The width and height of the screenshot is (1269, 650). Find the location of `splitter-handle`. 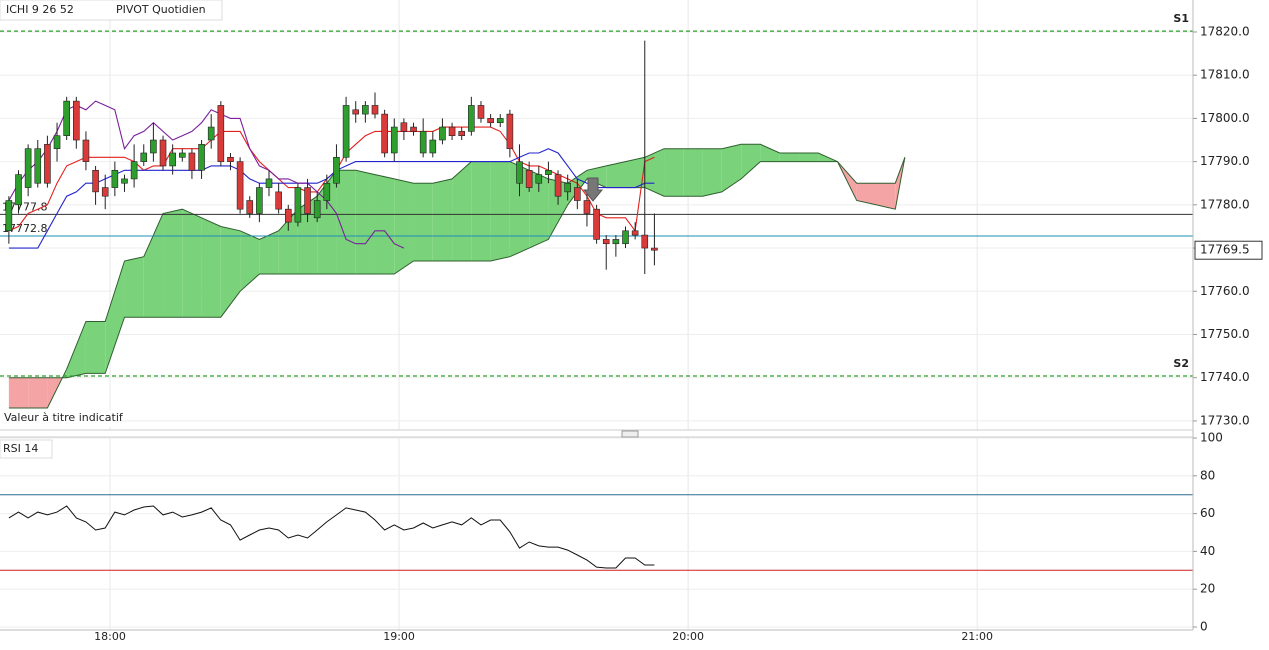

splitter-handle is located at coordinates (630, 434).